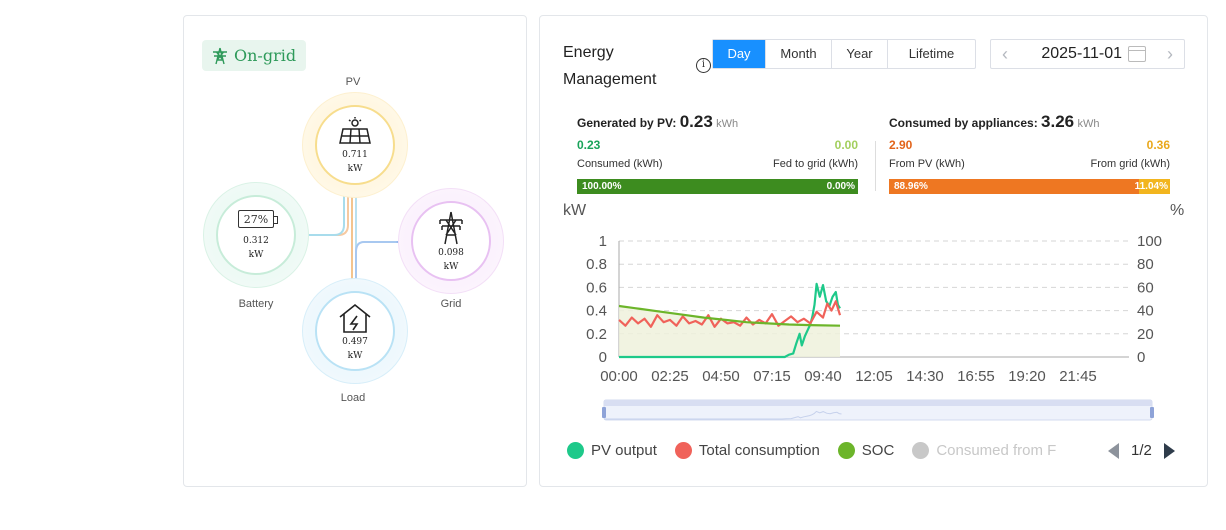 Image resolution: width=1226 pixels, height=530 pixels. What do you see at coordinates (1177, 210) in the screenshot?
I see `y-axis-right-unit: %` at bounding box center [1177, 210].